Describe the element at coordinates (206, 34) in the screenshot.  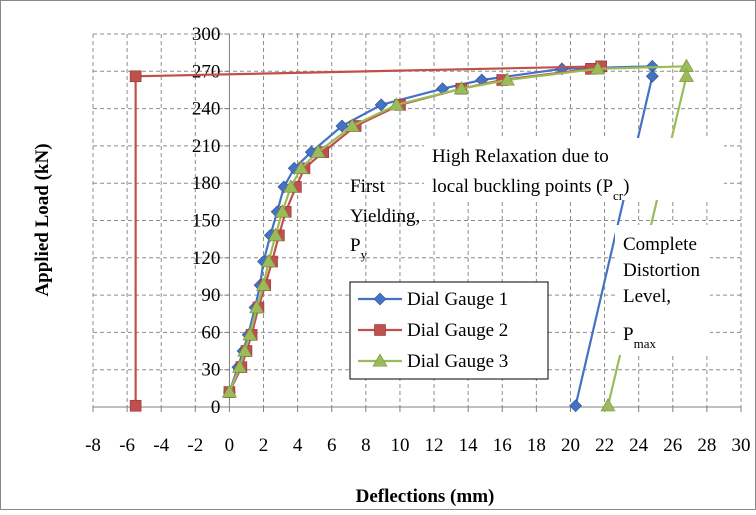
I see `y-tick-label: 300` at that location.